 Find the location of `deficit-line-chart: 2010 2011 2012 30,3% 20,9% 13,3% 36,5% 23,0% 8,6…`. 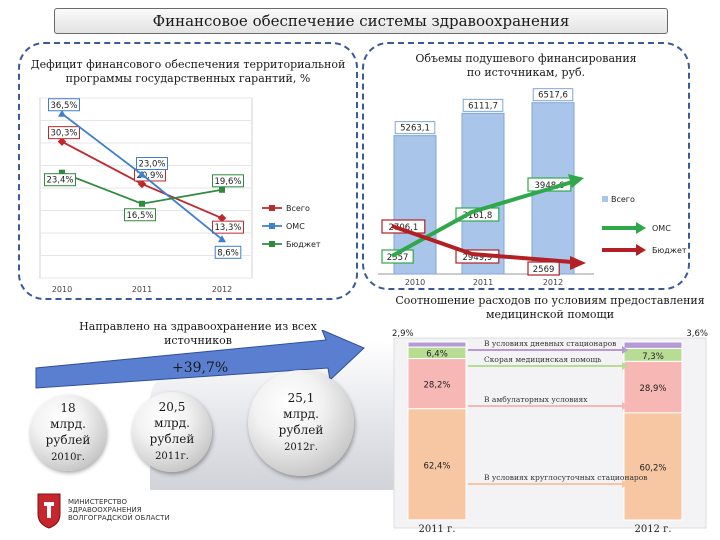

deficit-line-chart: 2010 2011 2012 30,3% 20,9% 13,3% 36,5% 23,0% 8,6… is located at coordinates (180, 195).